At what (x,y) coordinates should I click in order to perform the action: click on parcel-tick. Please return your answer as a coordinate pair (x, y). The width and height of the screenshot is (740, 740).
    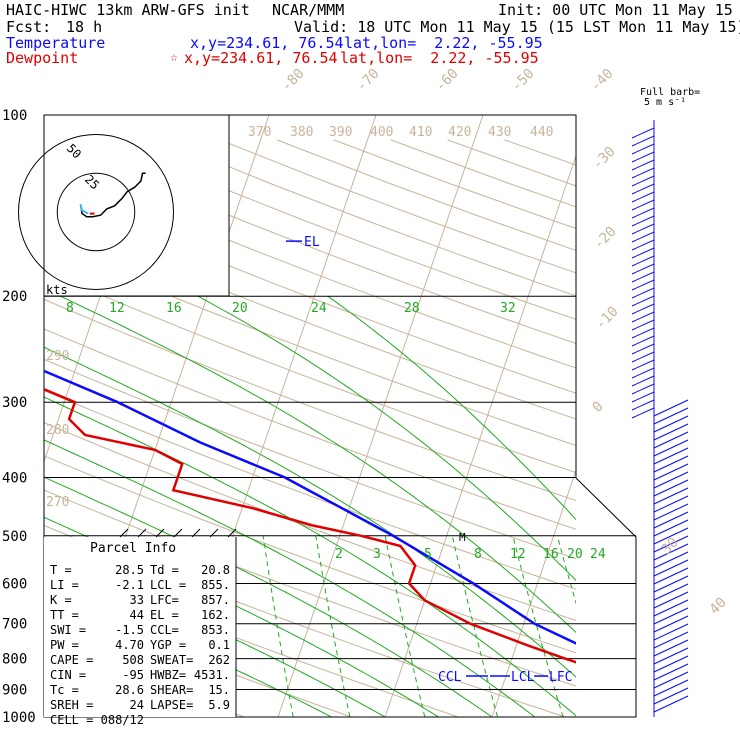
    Looking at the image, I should click on (124, 533).